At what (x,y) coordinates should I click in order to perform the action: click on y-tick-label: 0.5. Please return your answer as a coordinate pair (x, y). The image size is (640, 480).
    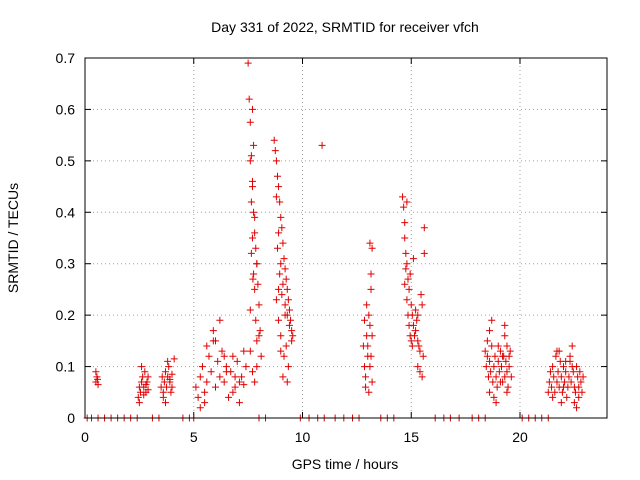
    Looking at the image, I should click on (66, 161).